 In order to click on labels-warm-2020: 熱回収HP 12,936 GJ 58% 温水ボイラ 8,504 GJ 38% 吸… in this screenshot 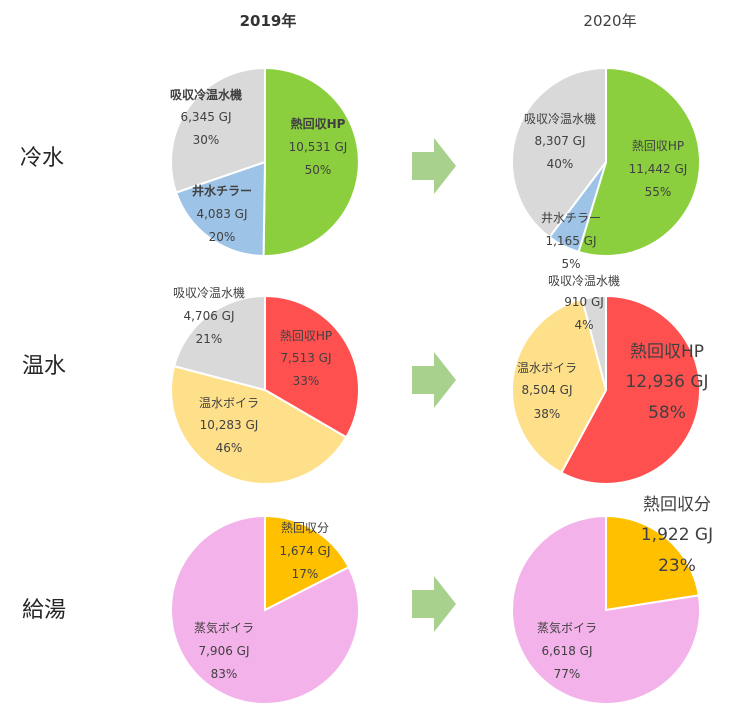, I will do `click(613, 348)`.